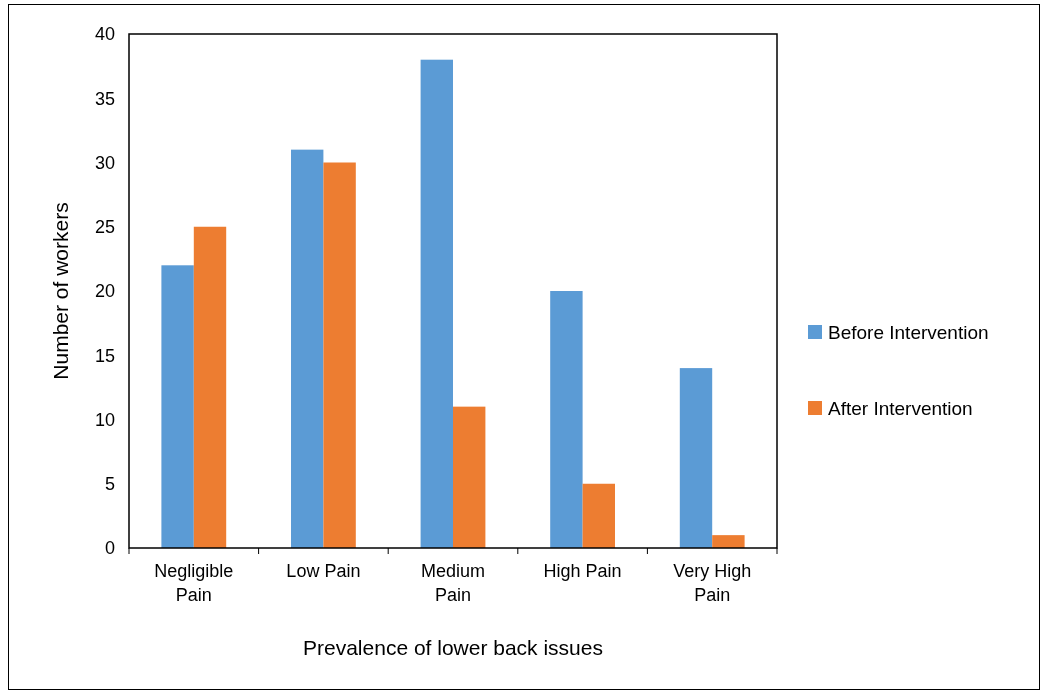 This screenshot has width=1045, height=694. What do you see at coordinates (900, 408) in the screenshot?
I see `legend-label: After Intervention` at bounding box center [900, 408].